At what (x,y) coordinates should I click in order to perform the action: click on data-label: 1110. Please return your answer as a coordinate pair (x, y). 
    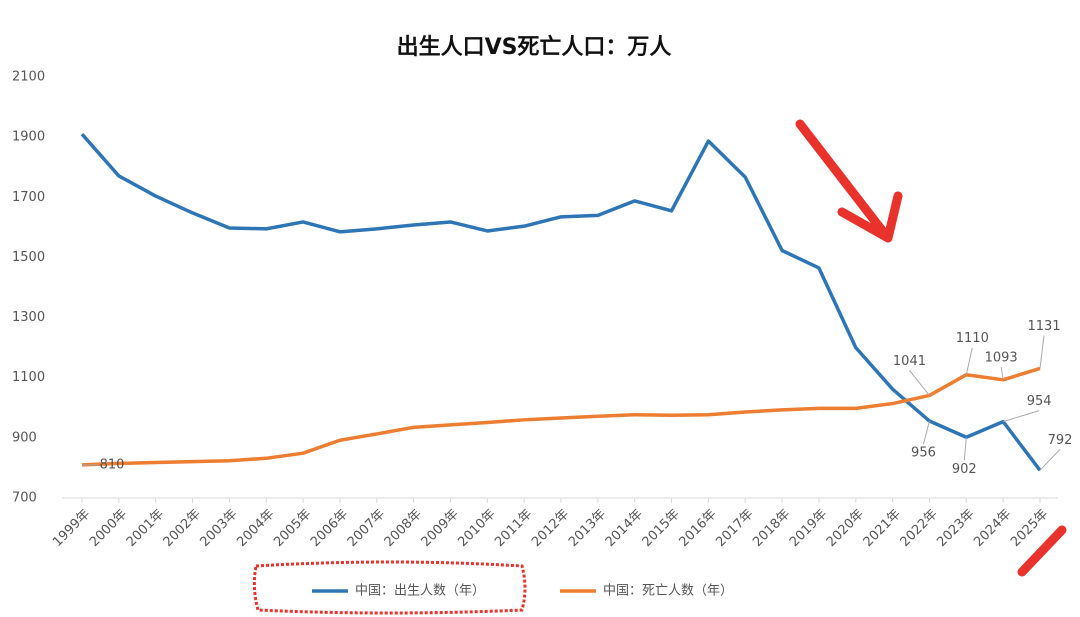
    Looking at the image, I should click on (972, 338).